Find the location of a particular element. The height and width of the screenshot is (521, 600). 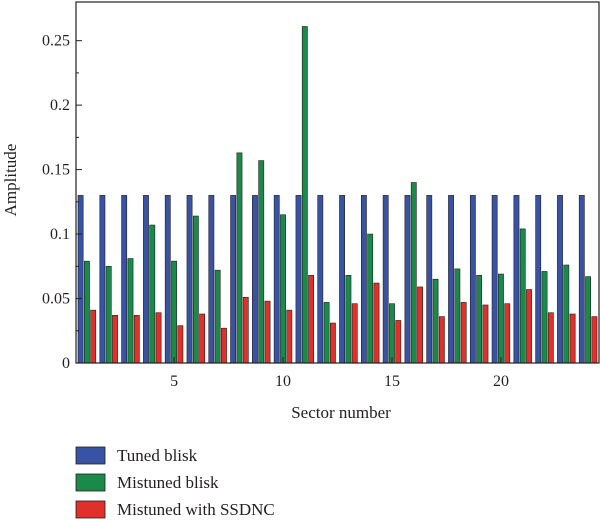

legend-swatch-ssdnc is located at coordinates (90, 509).